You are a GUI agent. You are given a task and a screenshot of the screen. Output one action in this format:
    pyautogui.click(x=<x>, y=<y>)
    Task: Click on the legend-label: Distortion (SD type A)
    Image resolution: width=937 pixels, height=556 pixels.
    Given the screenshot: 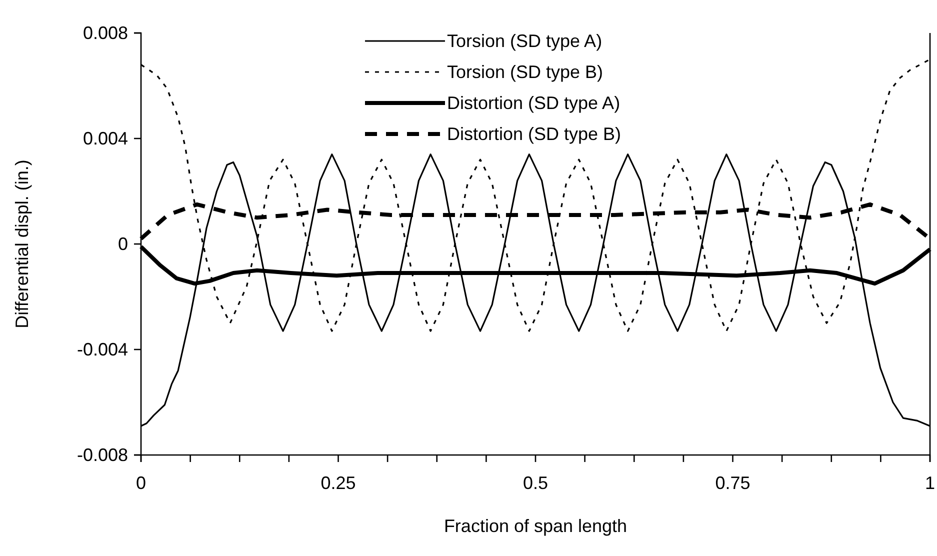 What is the action you would take?
    pyautogui.click(x=533, y=103)
    